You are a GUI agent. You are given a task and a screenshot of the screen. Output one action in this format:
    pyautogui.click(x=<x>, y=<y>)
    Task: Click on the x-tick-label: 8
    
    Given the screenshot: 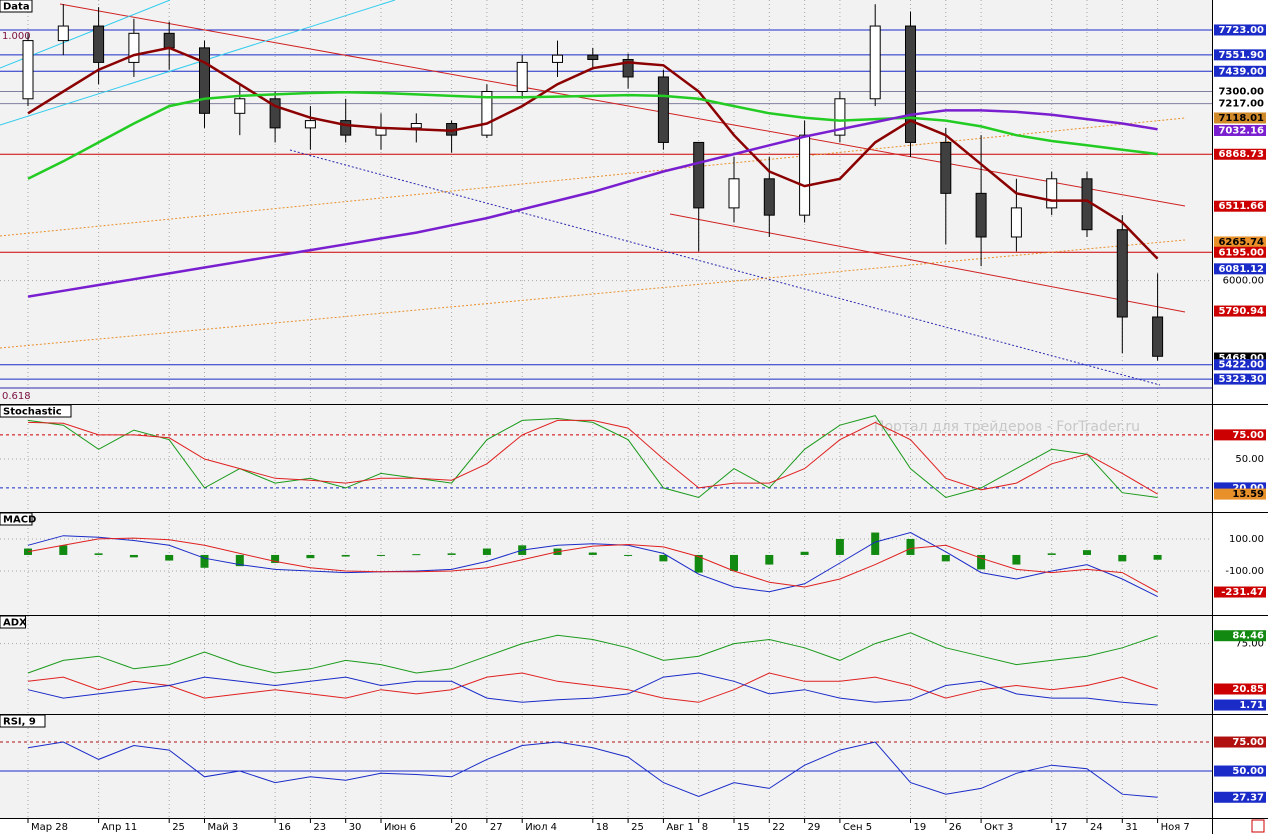 What is the action you would take?
    pyautogui.click(x=705, y=827)
    